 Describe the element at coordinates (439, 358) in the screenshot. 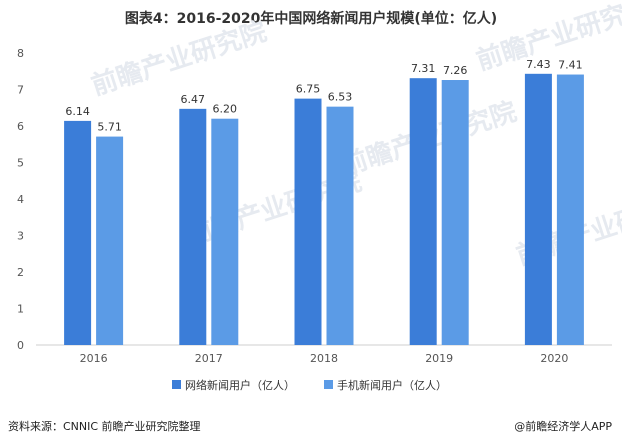

I see `x-tick-label: 2019` at that location.